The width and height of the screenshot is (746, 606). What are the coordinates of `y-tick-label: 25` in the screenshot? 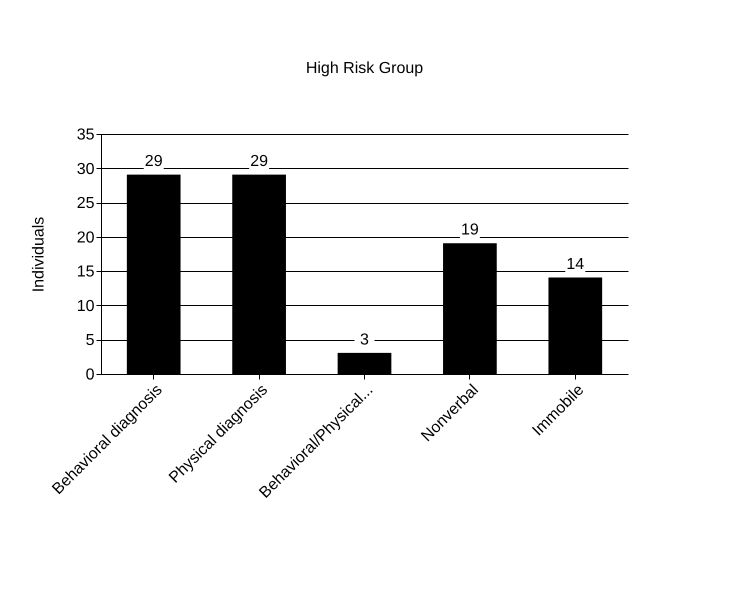 It's located at (85, 203).